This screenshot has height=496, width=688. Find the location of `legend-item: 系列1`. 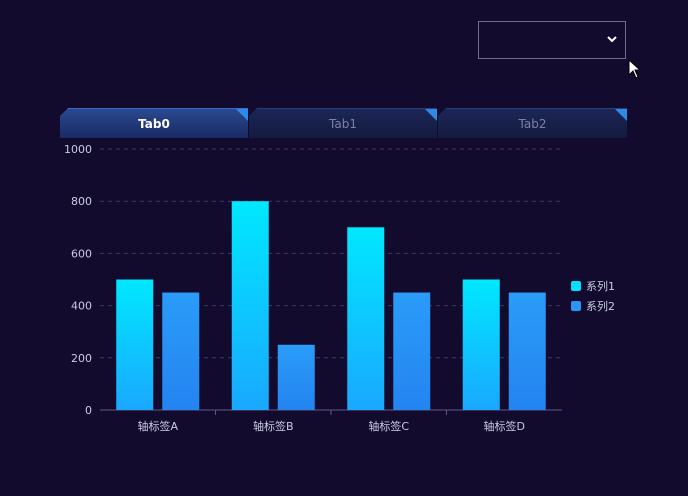

legend-item: 系列1 is located at coordinates (593, 286).